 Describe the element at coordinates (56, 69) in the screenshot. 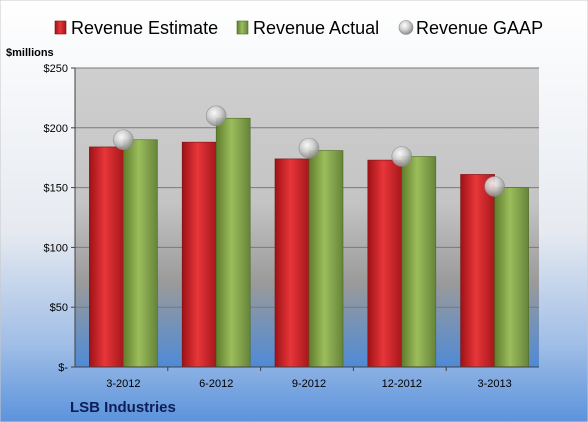

I see `y-tick-label: $250` at that location.